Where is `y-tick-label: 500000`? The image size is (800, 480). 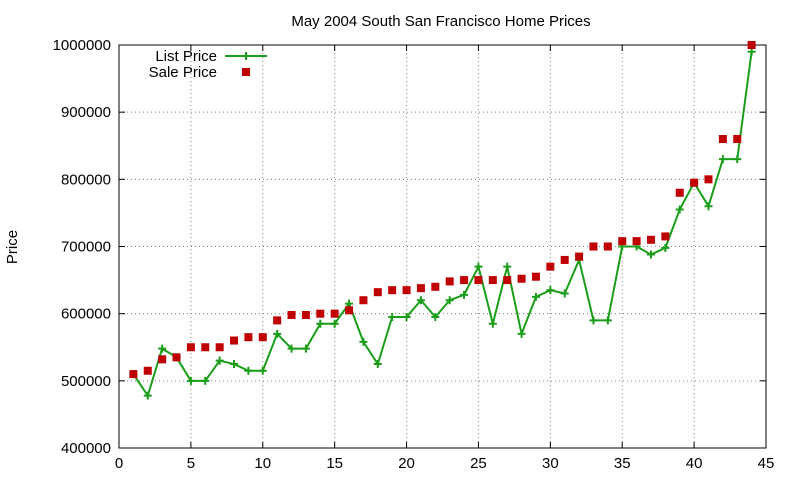
y-tick-label: 500000 is located at coordinates (86, 381).